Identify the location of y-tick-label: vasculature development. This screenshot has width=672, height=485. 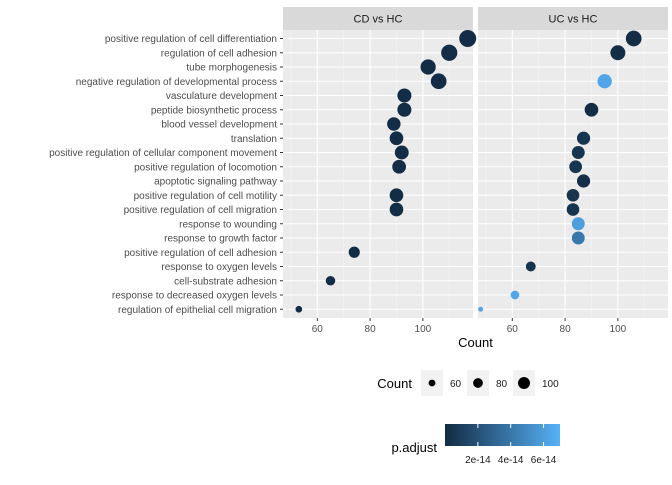
(221, 96).